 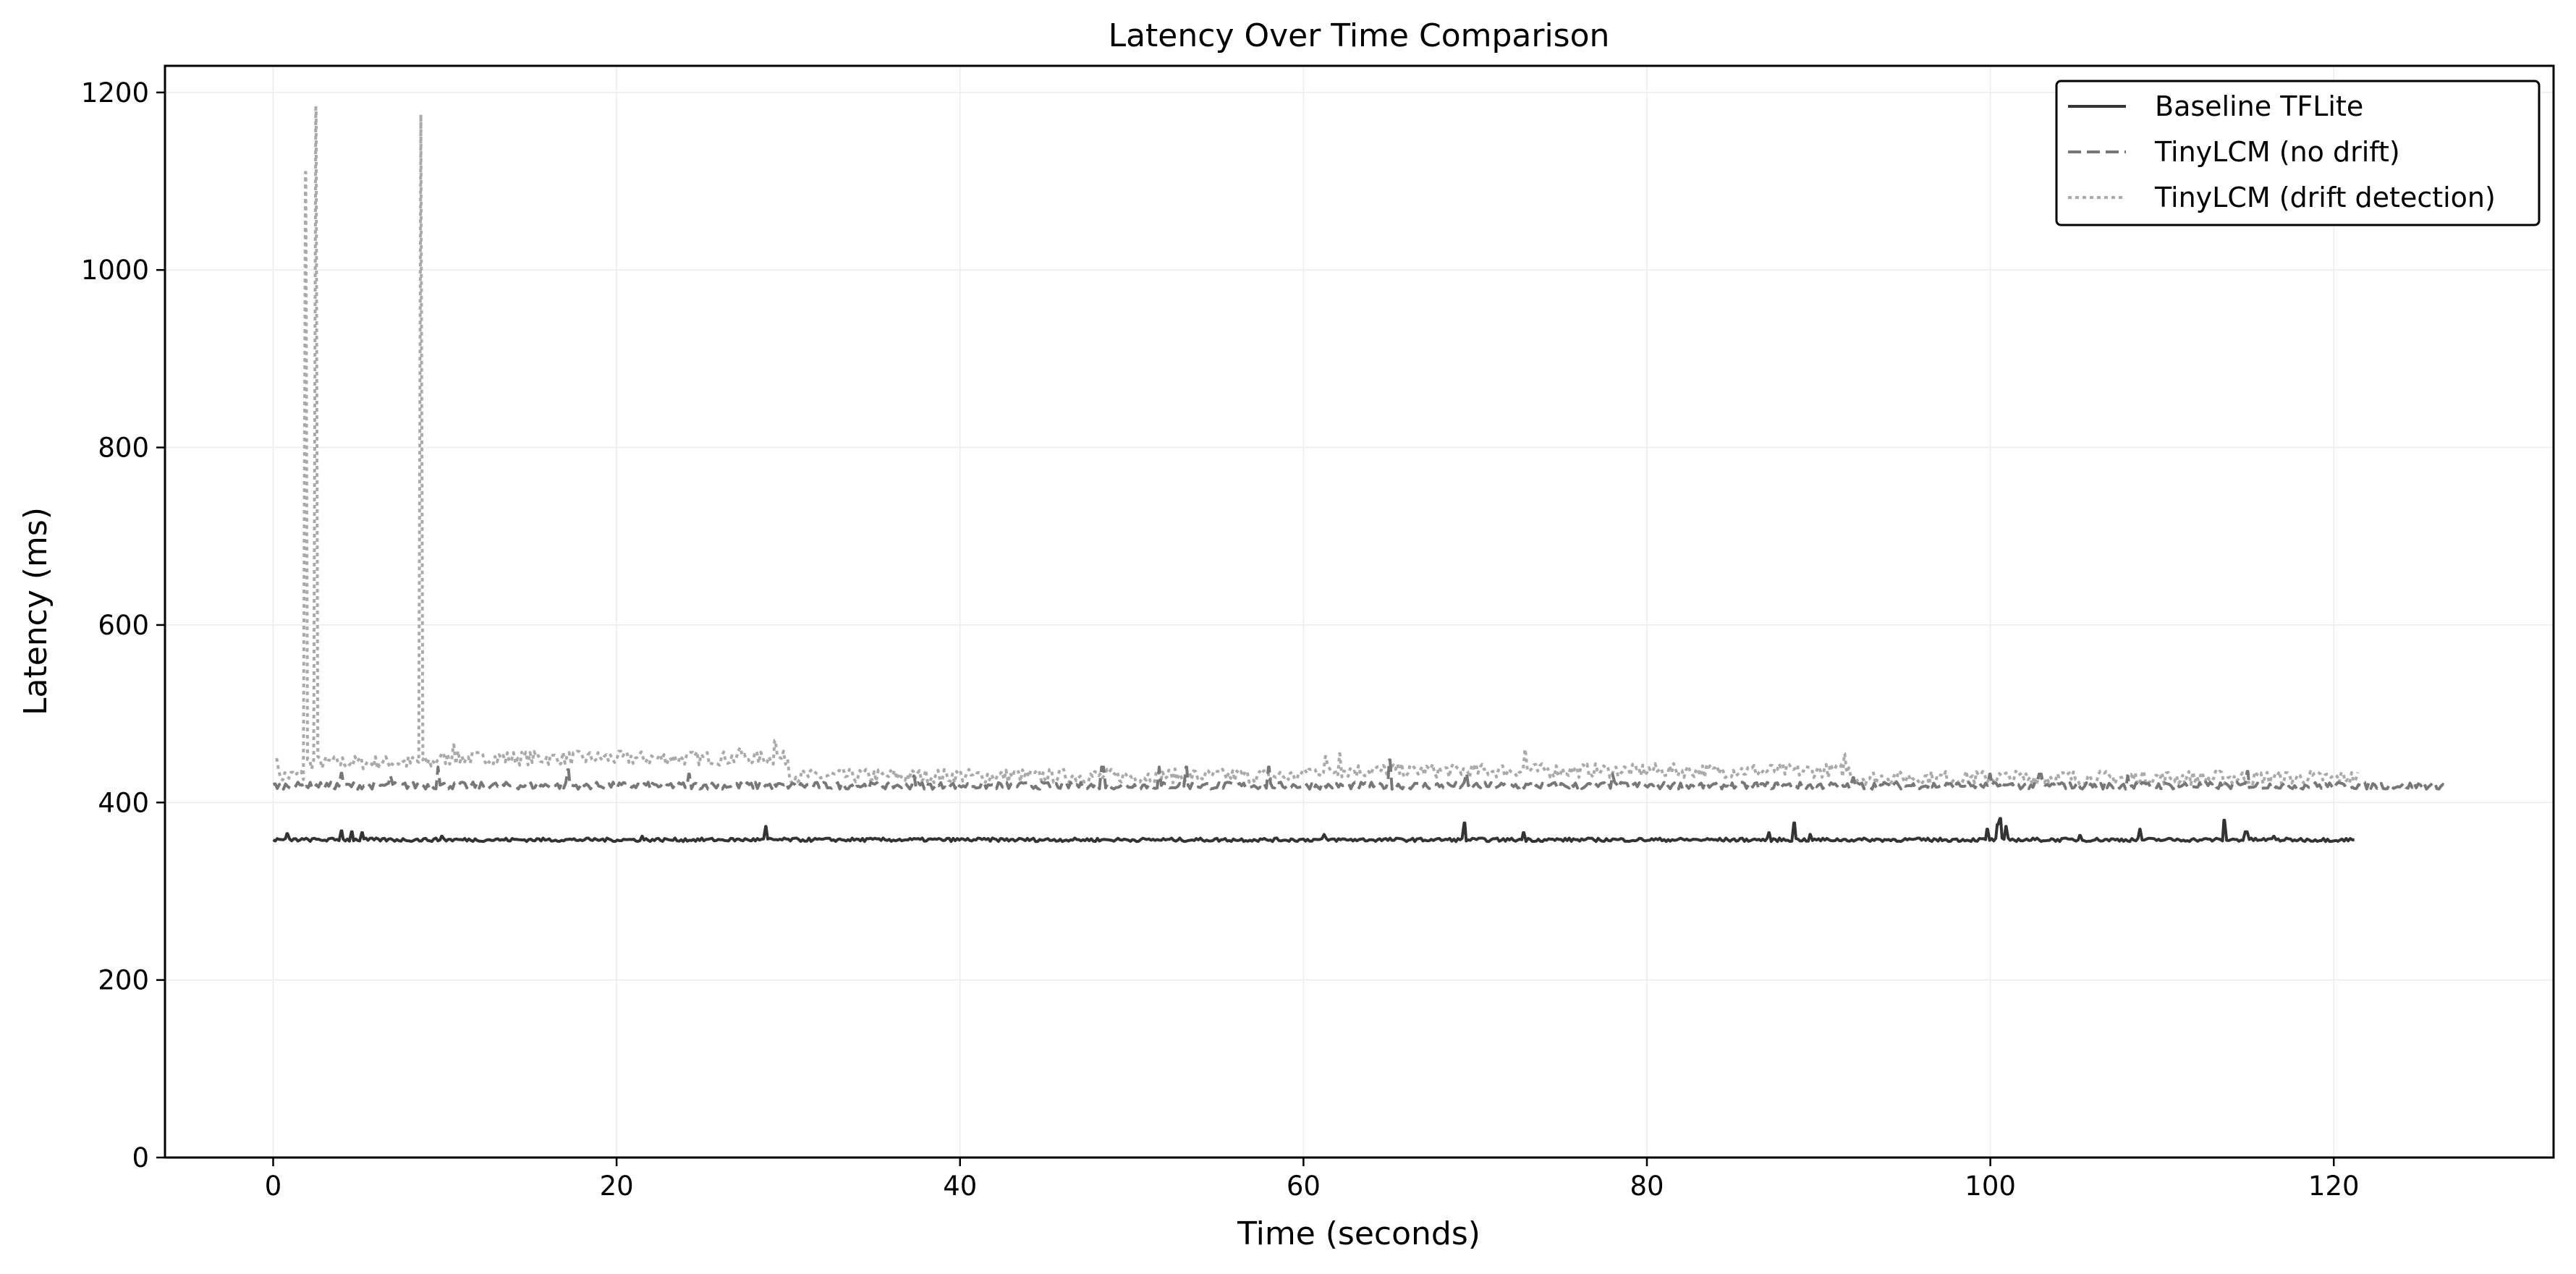 I want to click on legend-label-no-drift: TinyLCM (no drift), so click(x=2277, y=152).